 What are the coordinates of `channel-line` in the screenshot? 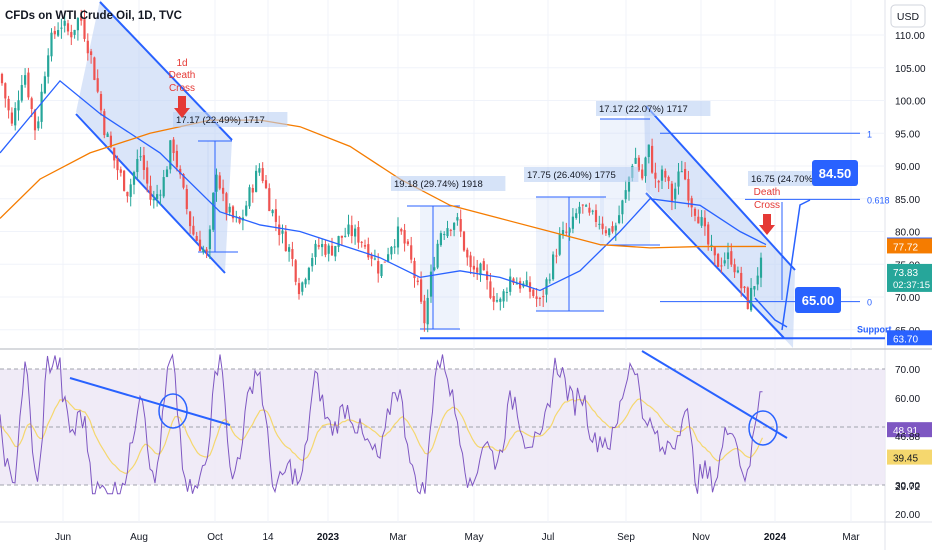 It's located at (715, 265).